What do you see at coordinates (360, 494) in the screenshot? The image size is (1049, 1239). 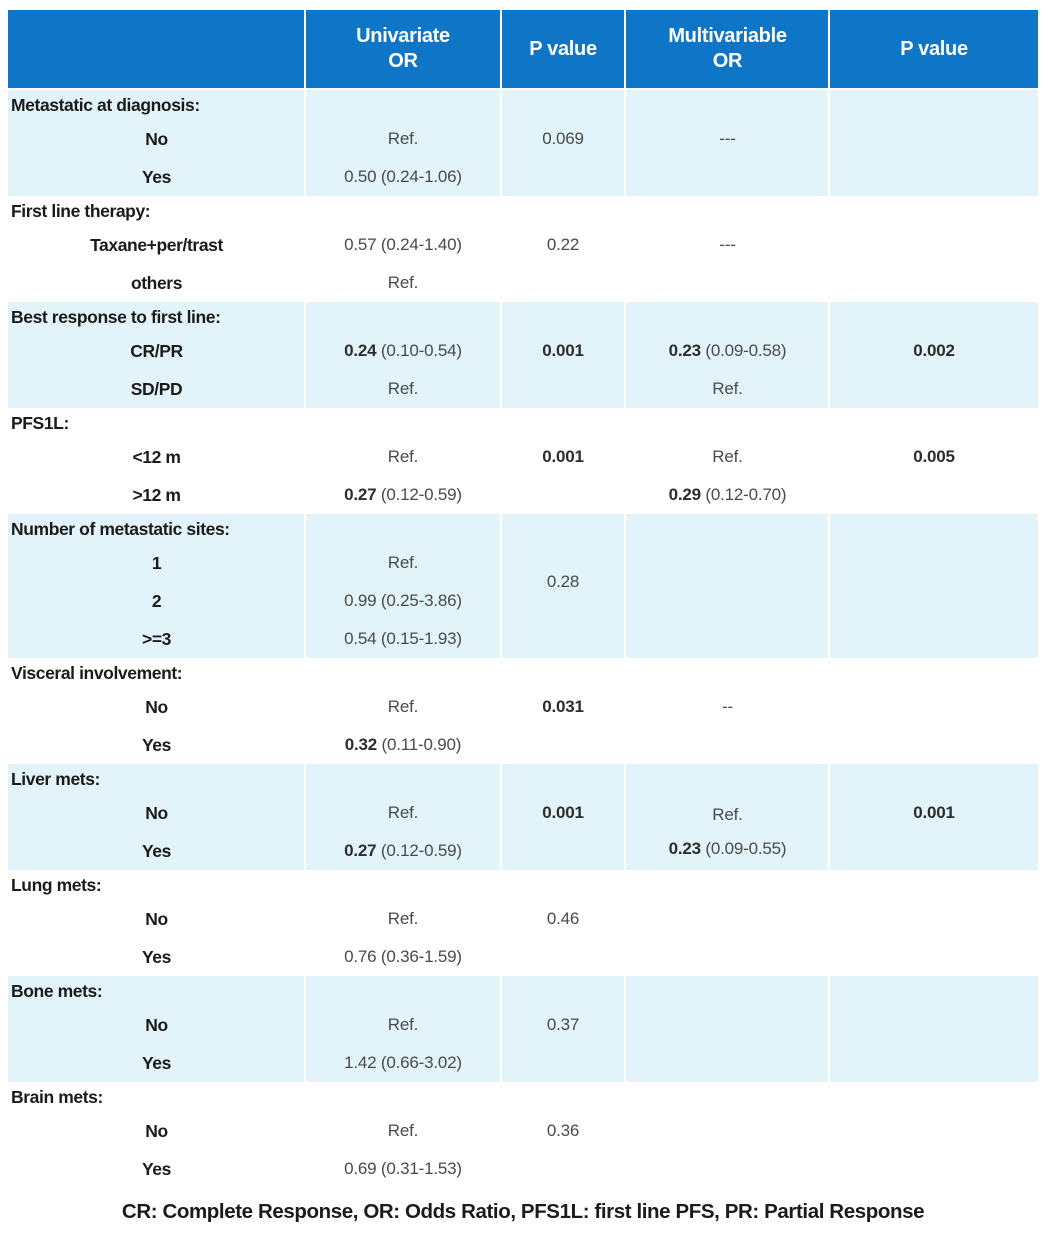 I see `value-bold: 0.27` at bounding box center [360, 494].